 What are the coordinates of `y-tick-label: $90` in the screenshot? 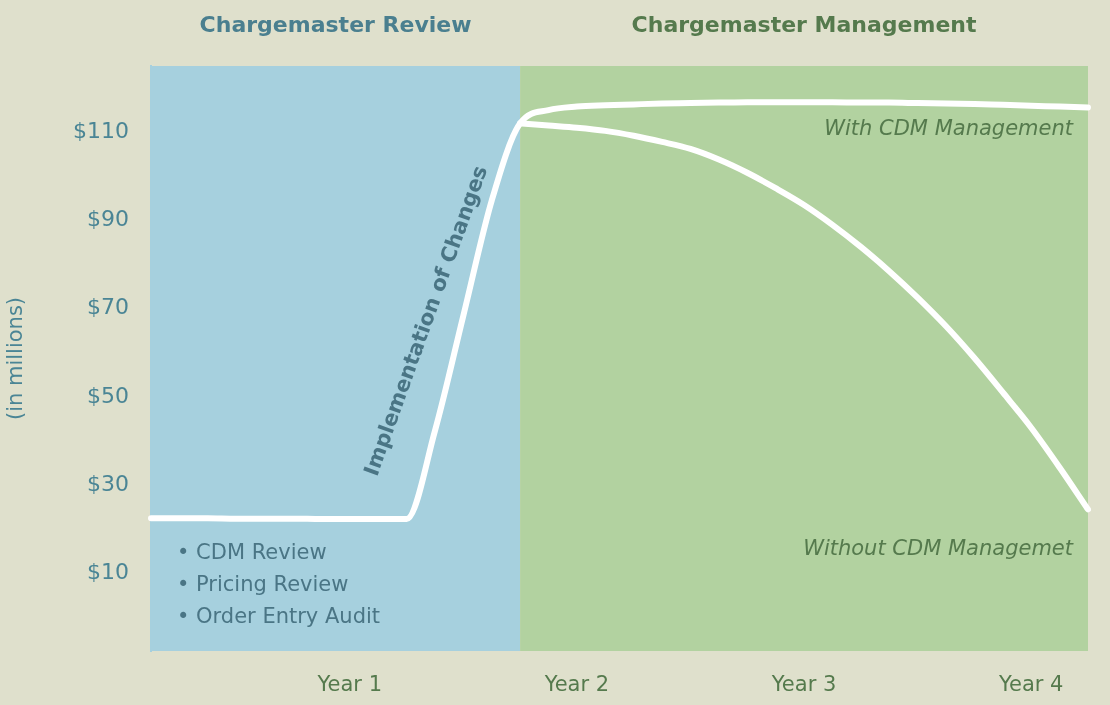 It's located at (108, 219).